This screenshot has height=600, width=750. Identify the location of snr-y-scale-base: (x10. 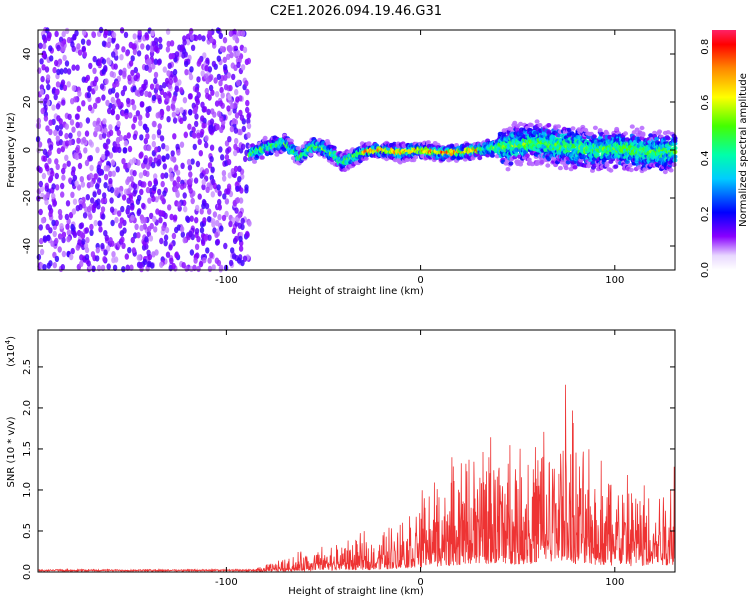
(11, 355).